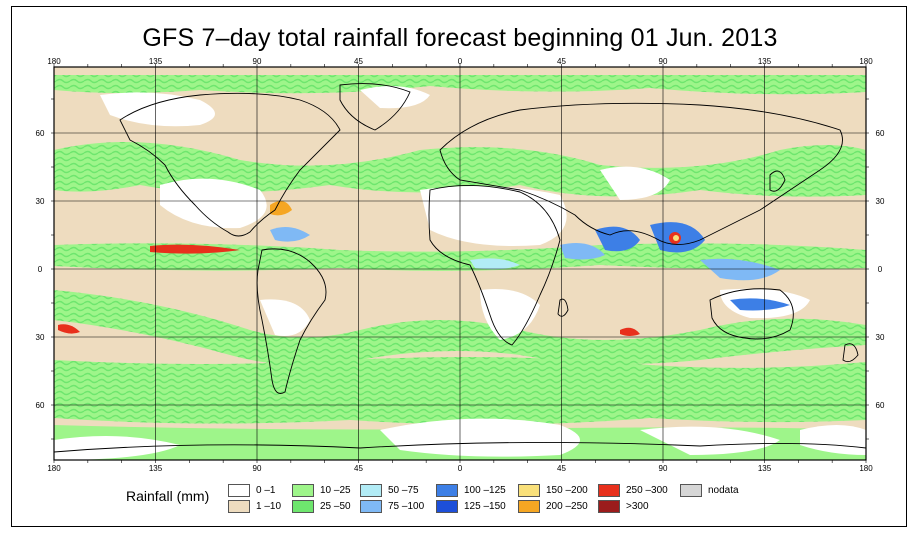  What do you see at coordinates (663, 468) in the screenshot?
I see `bottom-label-90e: 90` at bounding box center [663, 468].